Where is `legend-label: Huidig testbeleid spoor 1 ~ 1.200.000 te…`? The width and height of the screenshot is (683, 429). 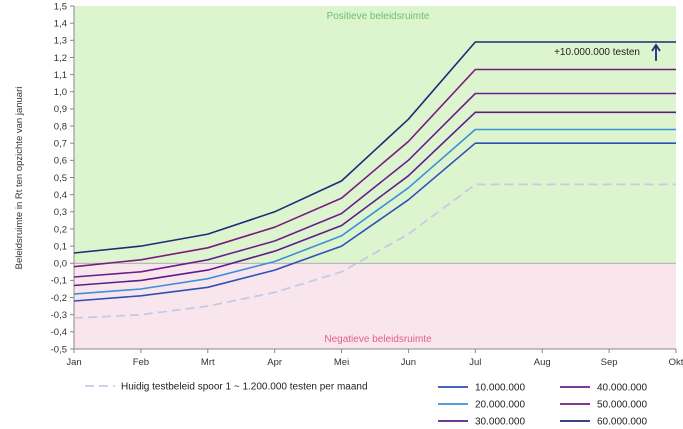 legend-label: Huidig testbeleid spoor 1 ~ 1.200.000 te… is located at coordinates (244, 387).